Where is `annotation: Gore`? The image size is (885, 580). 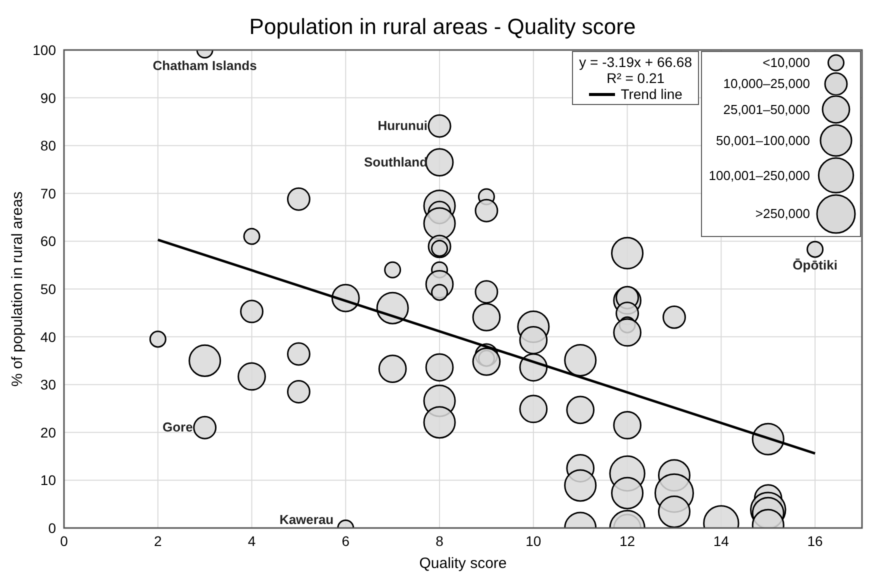
annotation: Gore is located at coordinates (177, 427).